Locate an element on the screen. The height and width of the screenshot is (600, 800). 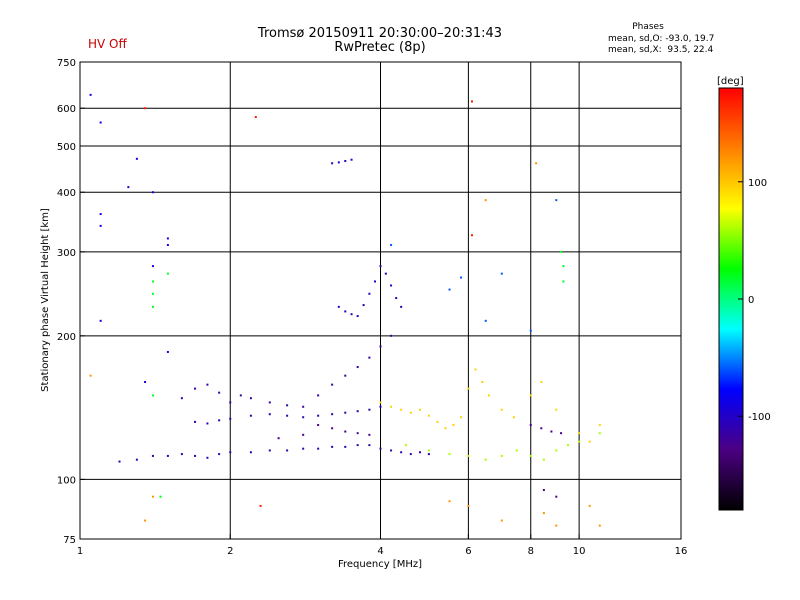
y-tick-label: 200 is located at coordinates (66, 337).